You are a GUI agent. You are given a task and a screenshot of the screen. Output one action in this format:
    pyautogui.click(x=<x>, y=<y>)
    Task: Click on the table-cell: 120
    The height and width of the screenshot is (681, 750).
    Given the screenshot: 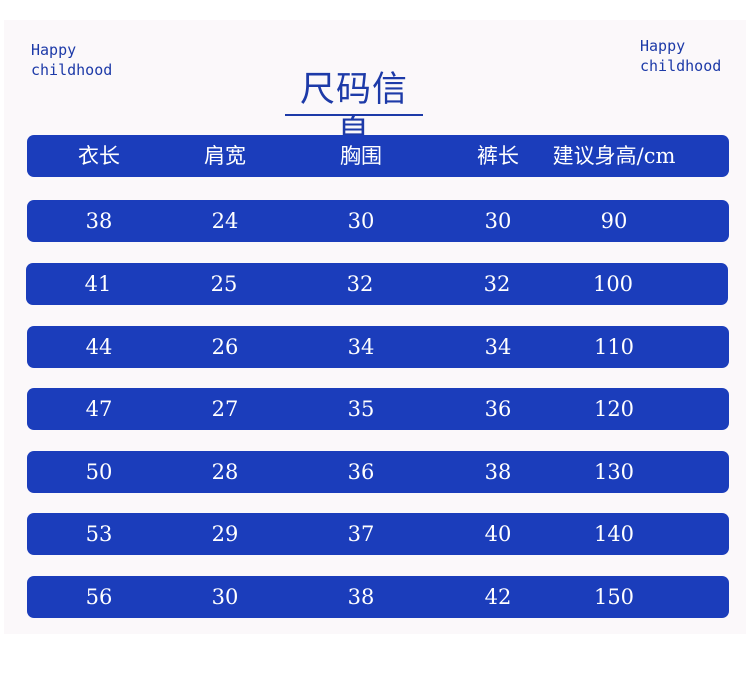 What is the action you would take?
    pyautogui.click(x=614, y=409)
    